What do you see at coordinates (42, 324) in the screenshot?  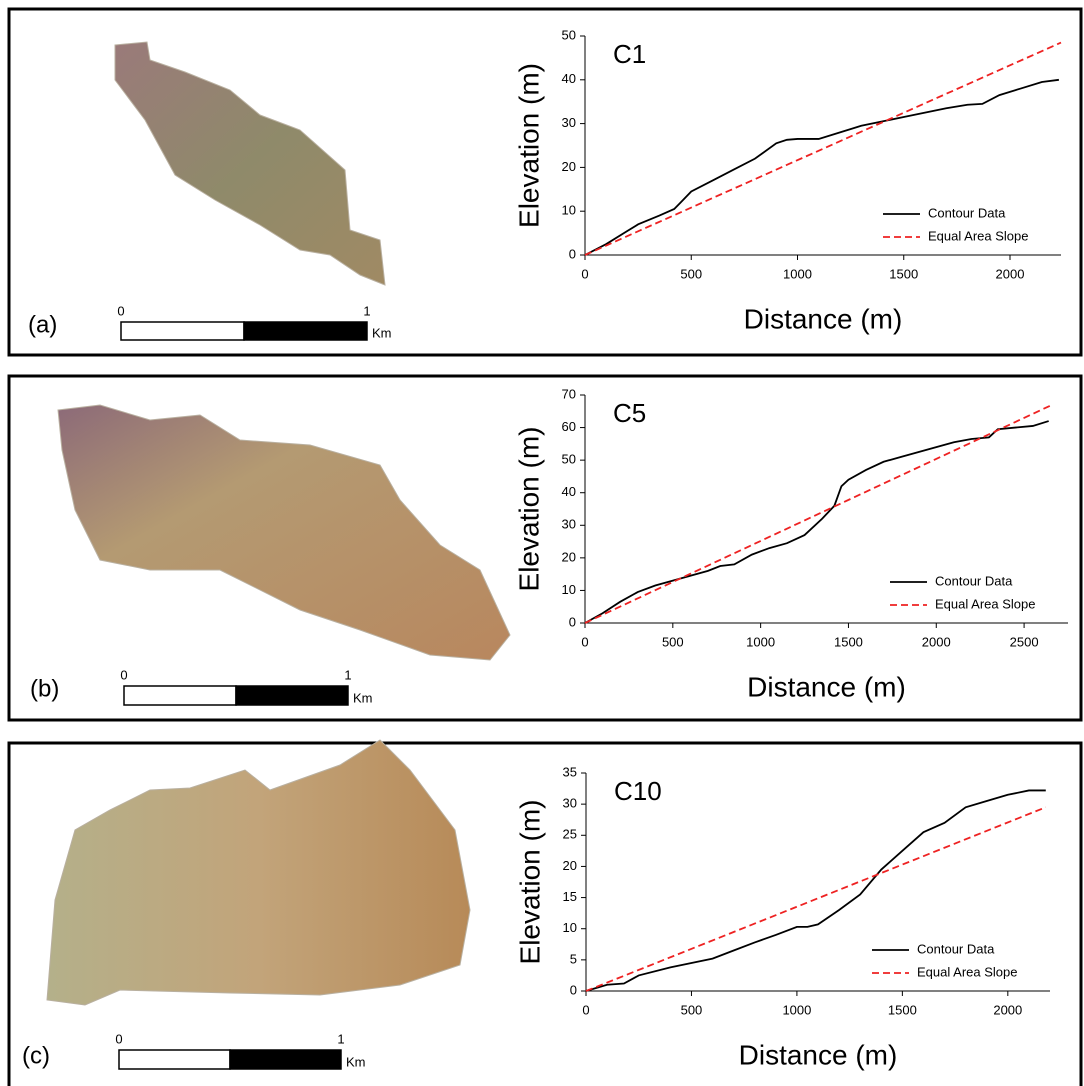 I see `panel-label: (a)` at bounding box center [42, 324].